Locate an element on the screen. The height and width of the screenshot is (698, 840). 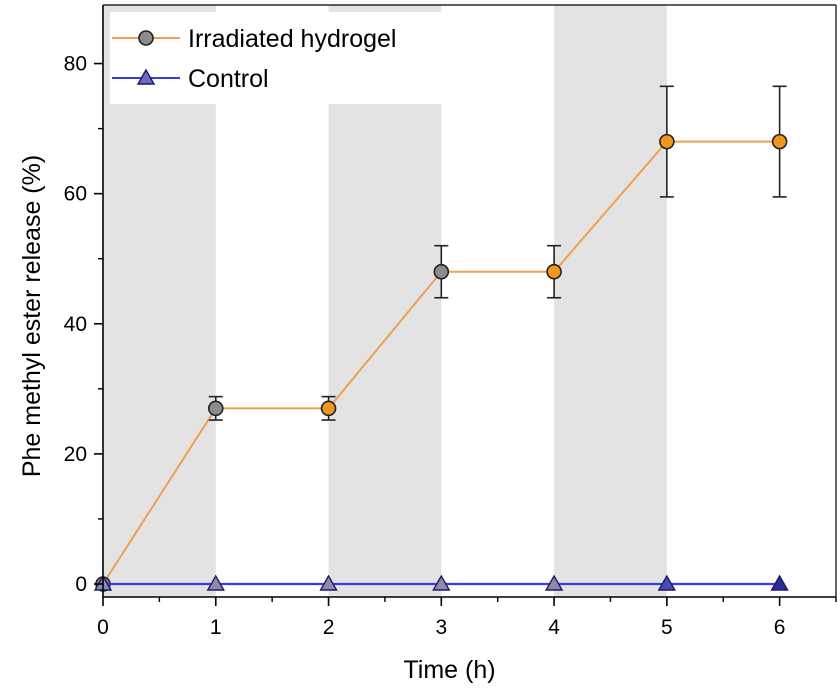
legend-background is located at coordinates (282, 58).